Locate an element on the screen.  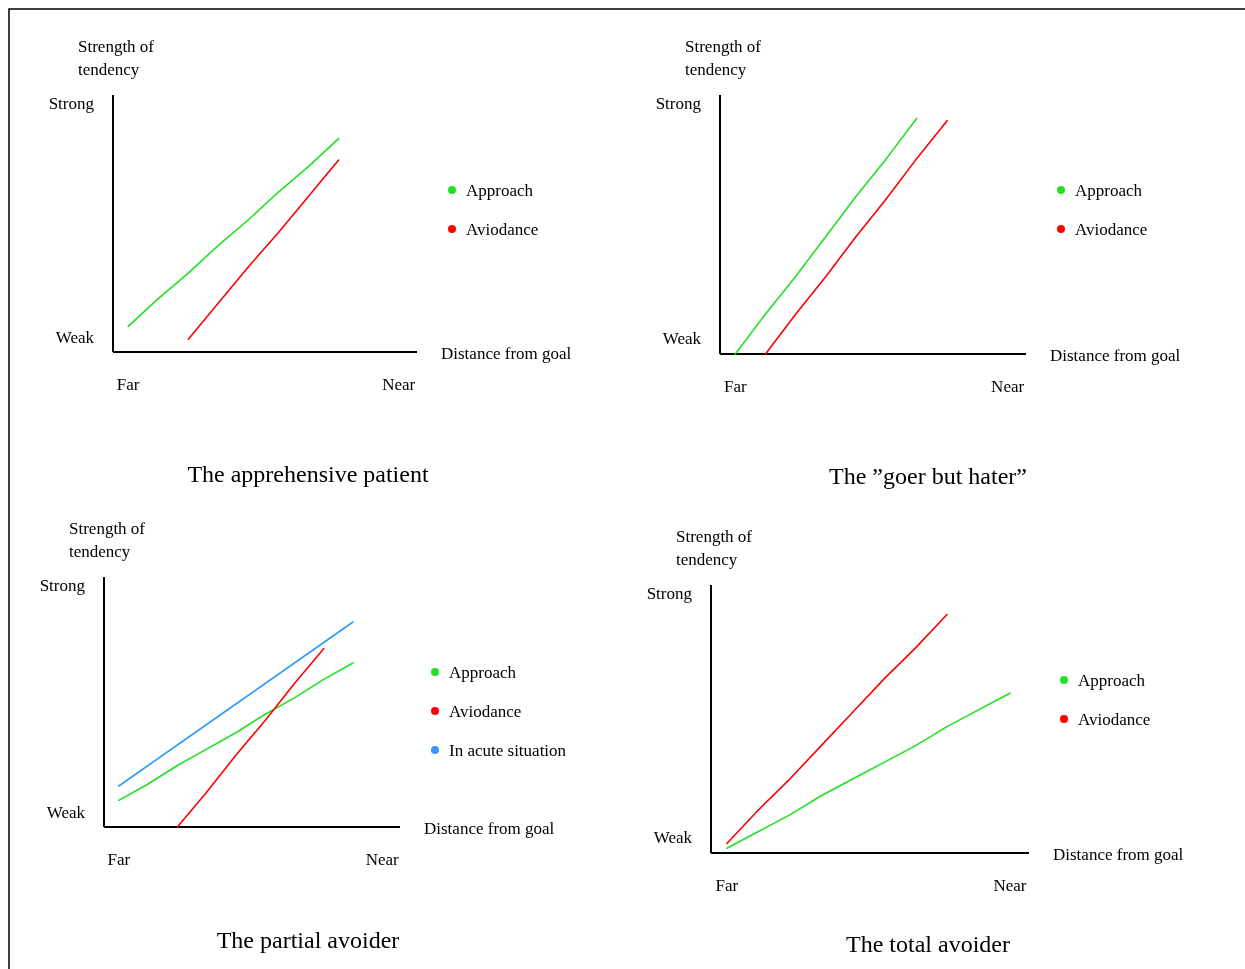
text: The apprehensive patient is located at coordinates (308, 474).